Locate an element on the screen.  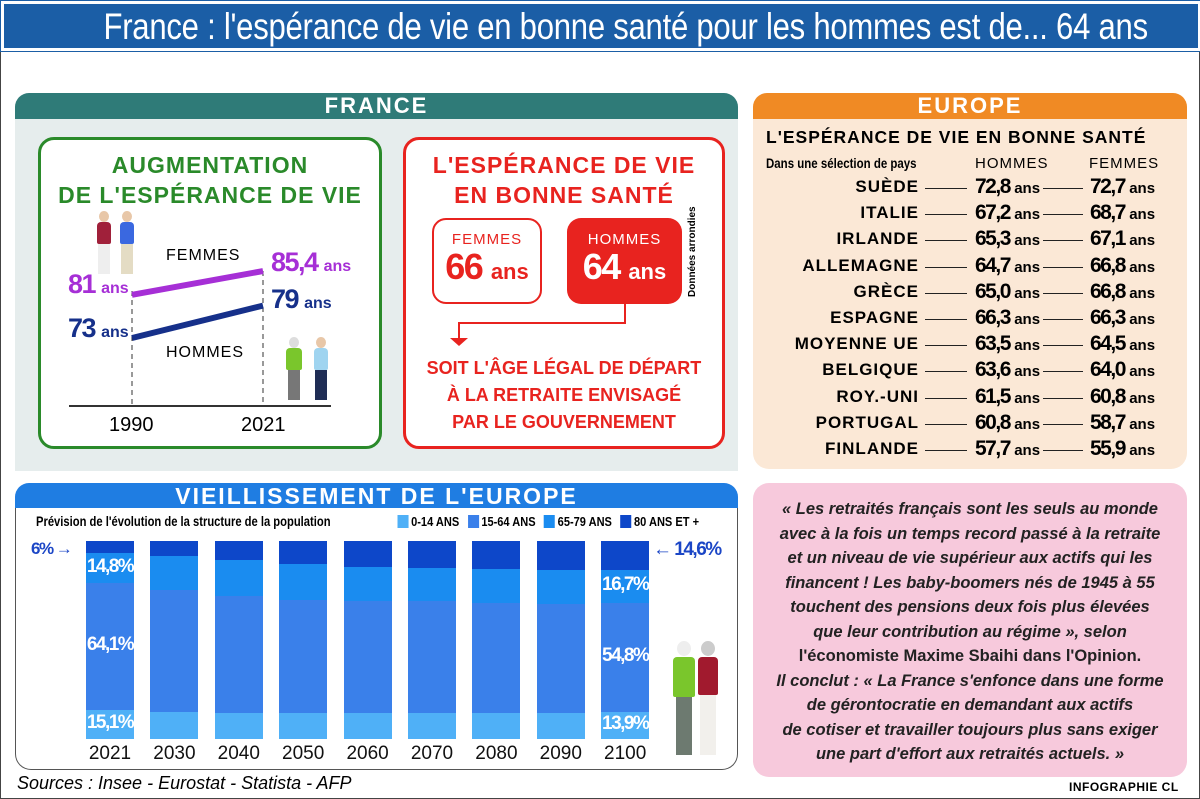
hommes-2021-value: 79 ans is located at coordinates (301, 299).